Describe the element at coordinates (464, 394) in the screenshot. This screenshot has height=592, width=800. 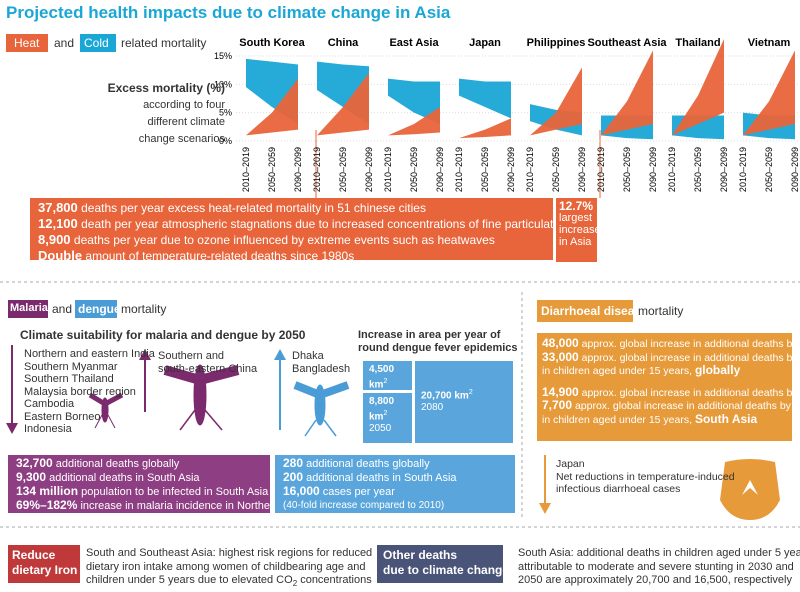
I see `text-line: 20,700 km2` at that location.